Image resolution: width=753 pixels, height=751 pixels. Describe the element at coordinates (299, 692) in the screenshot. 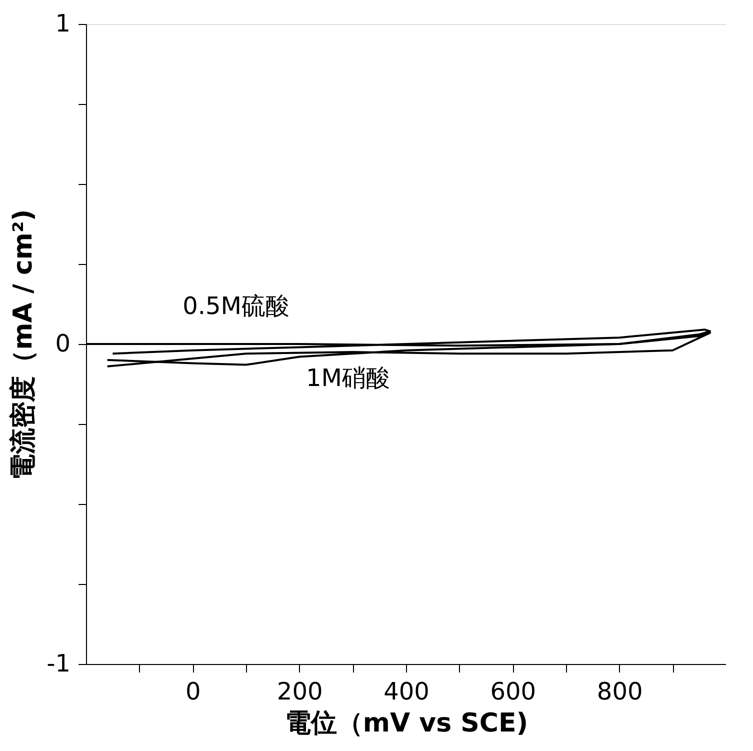

I see `x-tick-label: 200` at that location.